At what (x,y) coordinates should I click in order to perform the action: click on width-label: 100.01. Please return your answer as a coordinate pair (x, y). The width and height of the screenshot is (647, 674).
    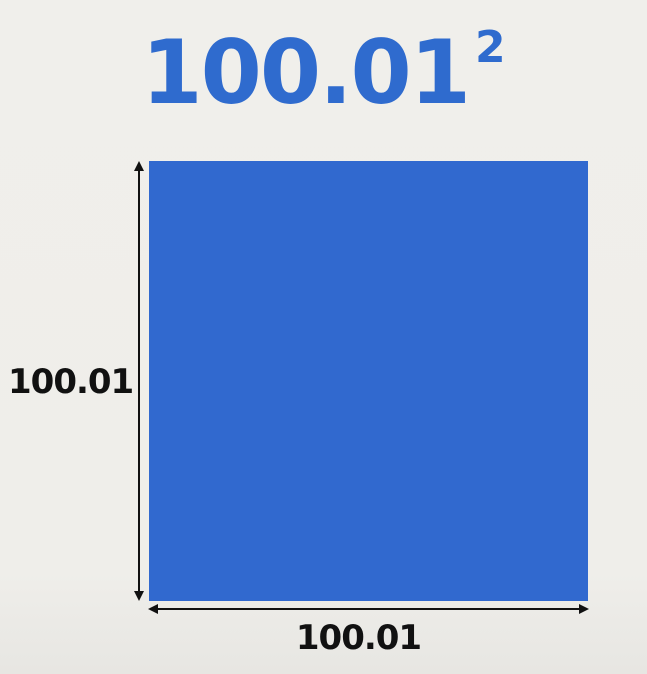
    Looking at the image, I should click on (358, 638).